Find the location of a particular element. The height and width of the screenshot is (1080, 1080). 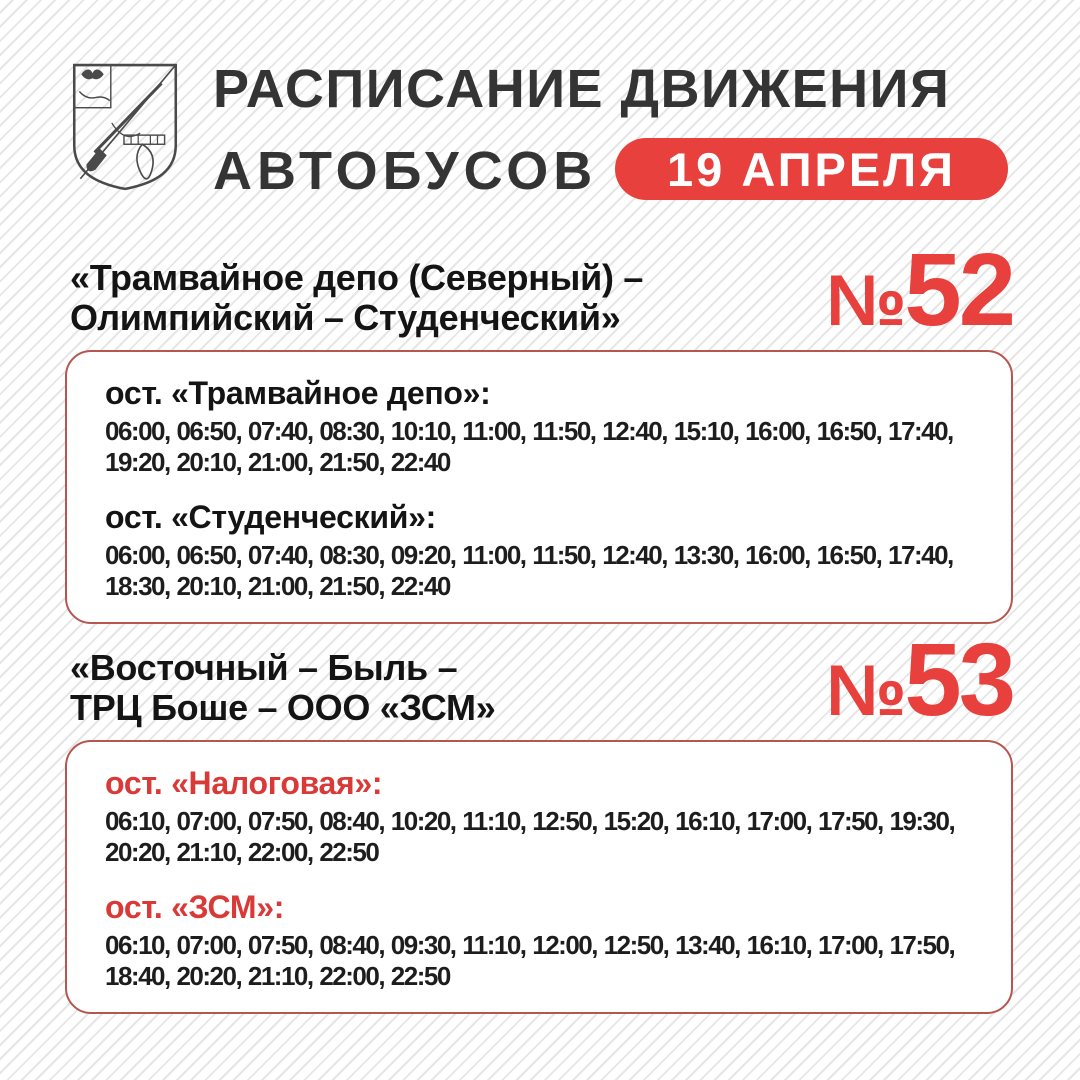

route-52-title-line1: «Трамвайное депо (Северный) – is located at coordinates (357, 277).